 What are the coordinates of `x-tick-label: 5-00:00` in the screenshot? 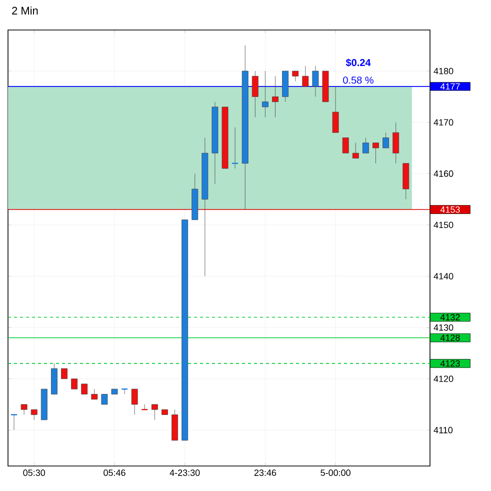 It's located at (335, 473).